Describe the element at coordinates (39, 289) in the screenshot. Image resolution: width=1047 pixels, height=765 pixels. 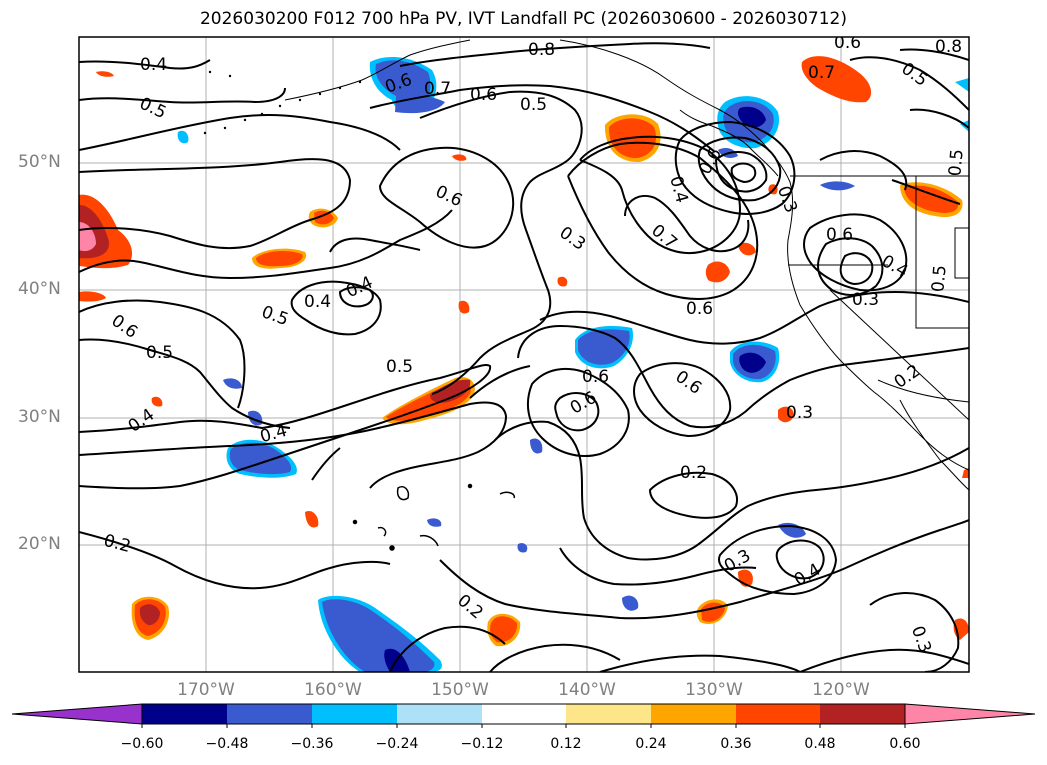
I see `lat-label-40n: 40°N` at that location.